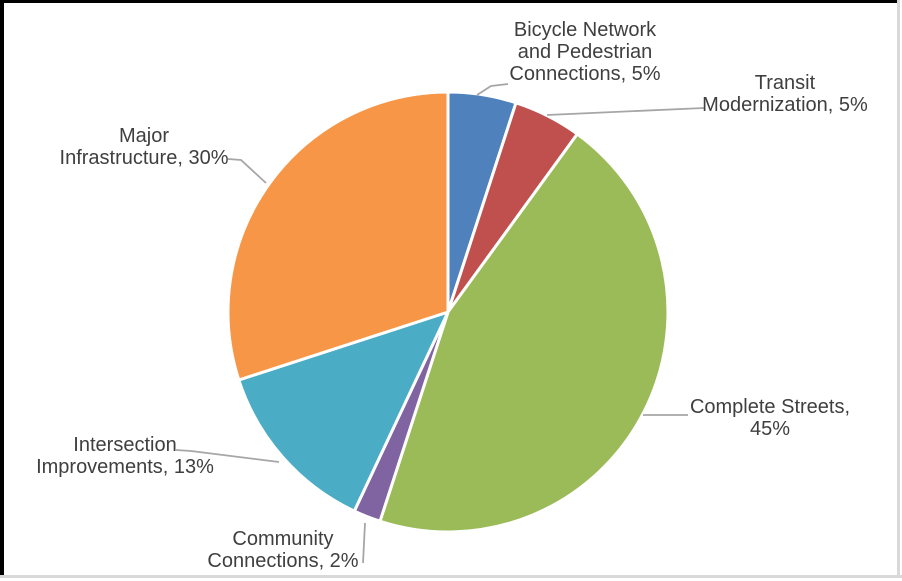 This screenshot has width=902, height=581. I want to click on leader-line-intersection-improvements, so click(227, 456).